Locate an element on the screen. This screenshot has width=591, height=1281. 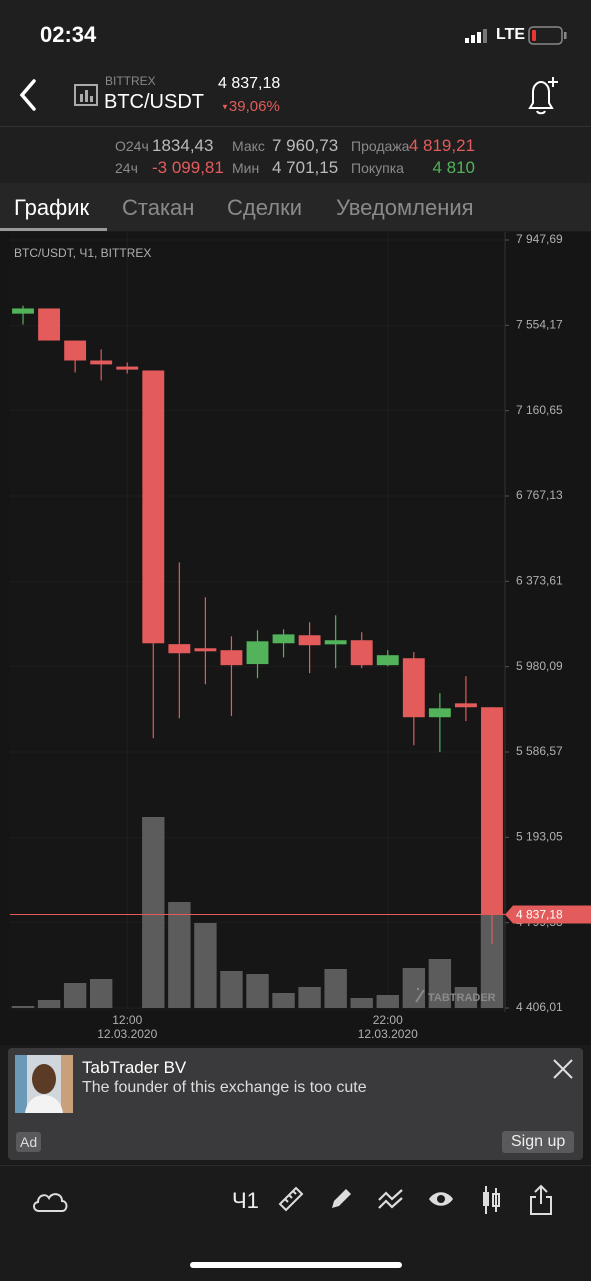
y-tick-label: 7 947,69 is located at coordinates (539, 239).